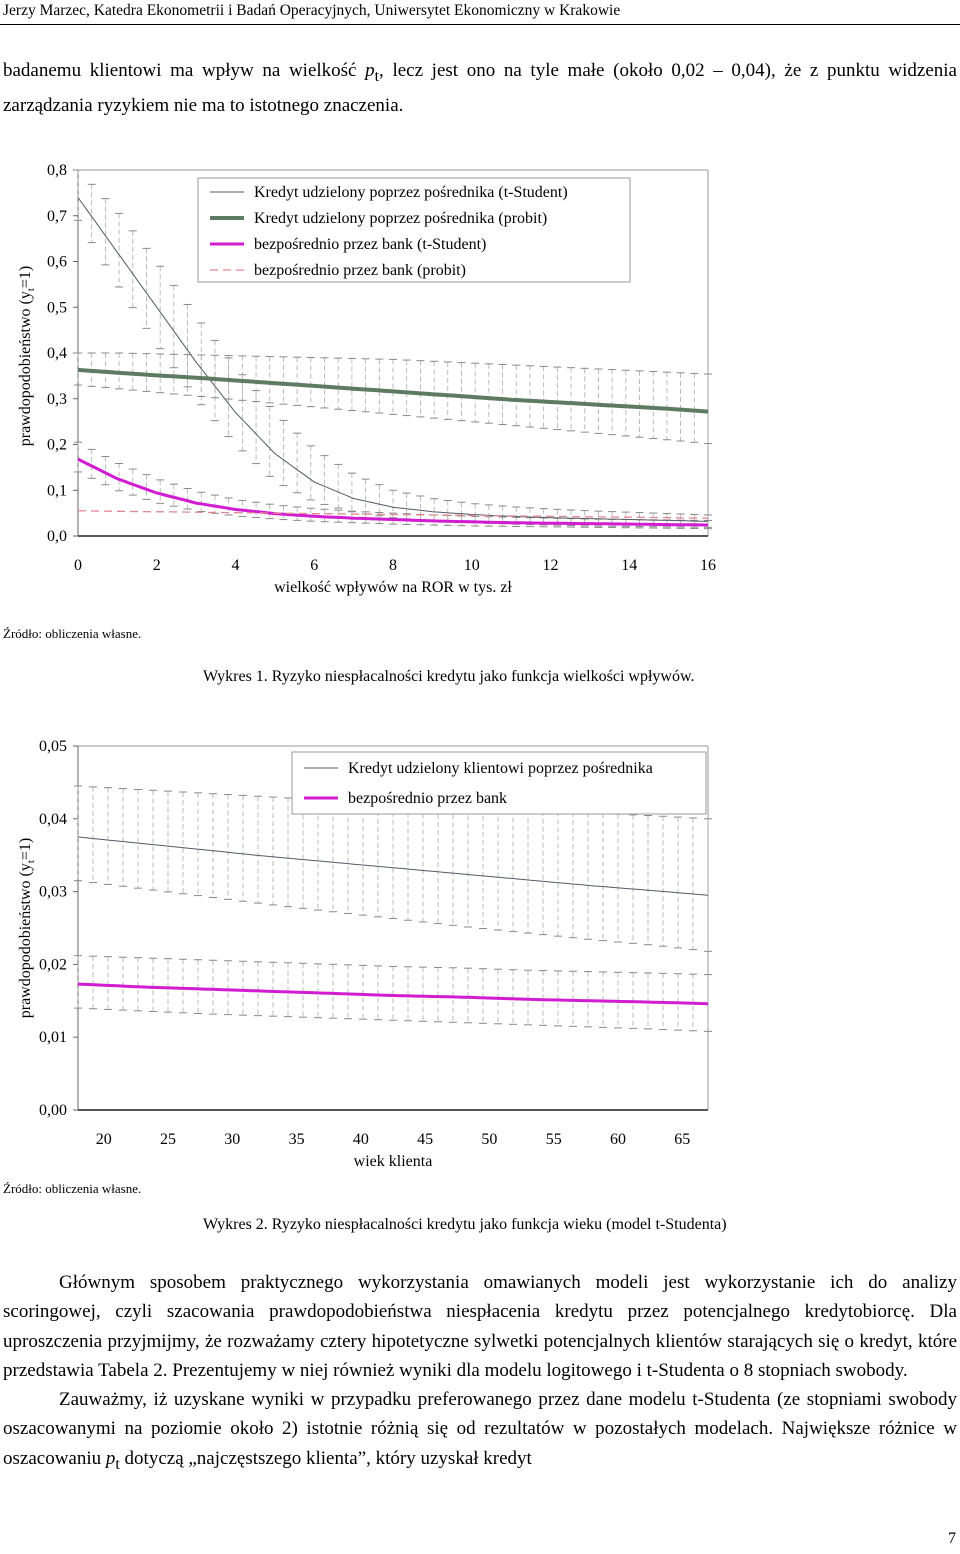 This screenshot has width=960, height=1554. Describe the element at coordinates (361, 1139) in the screenshot. I see `x-tick-label: 40` at that location.